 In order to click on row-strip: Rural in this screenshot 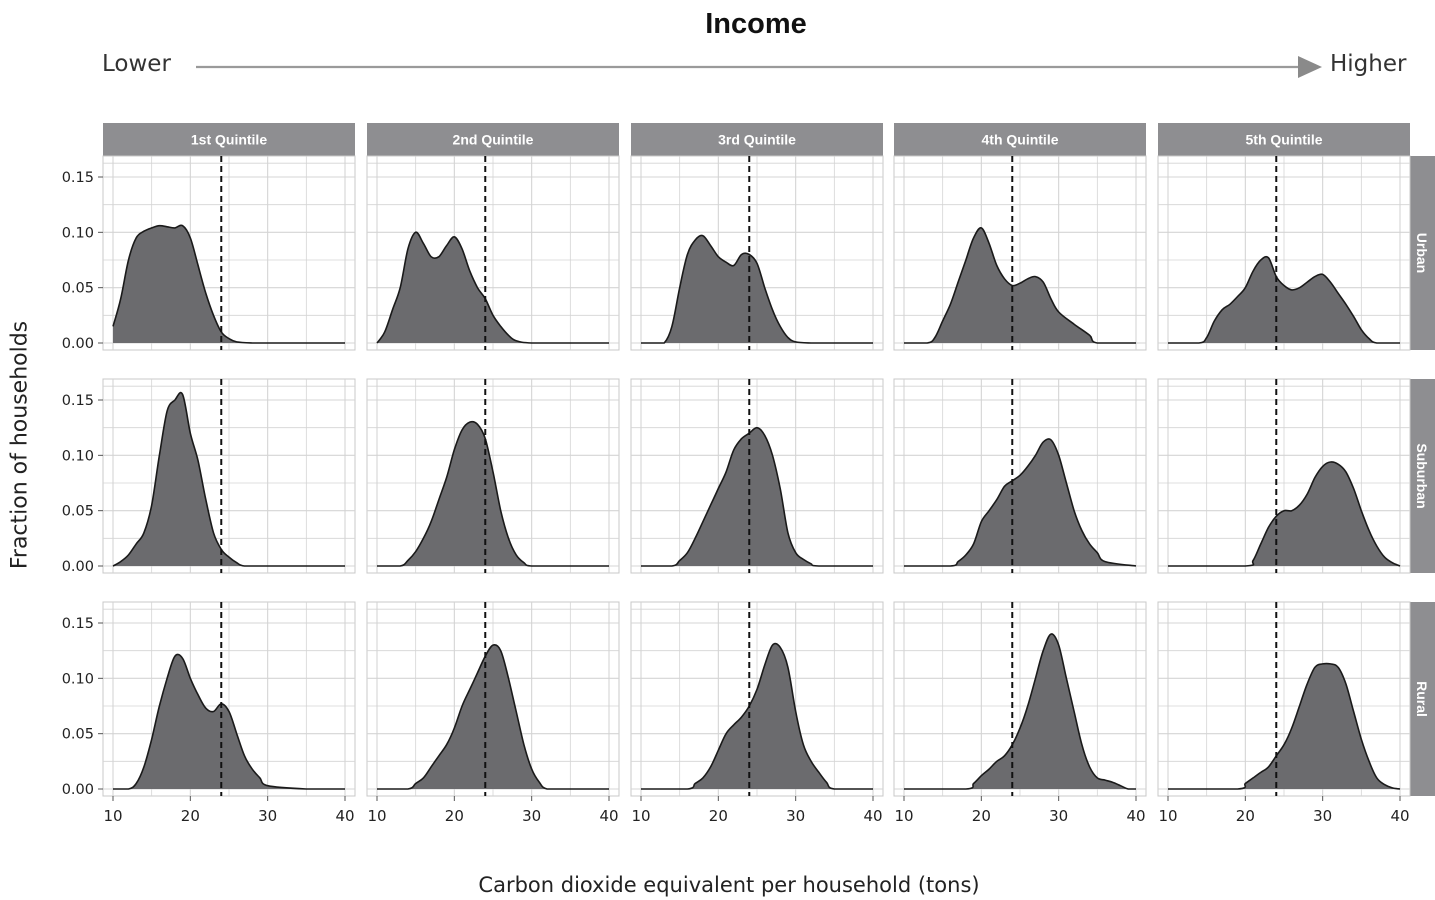, I will do `click(1422, 699)`.